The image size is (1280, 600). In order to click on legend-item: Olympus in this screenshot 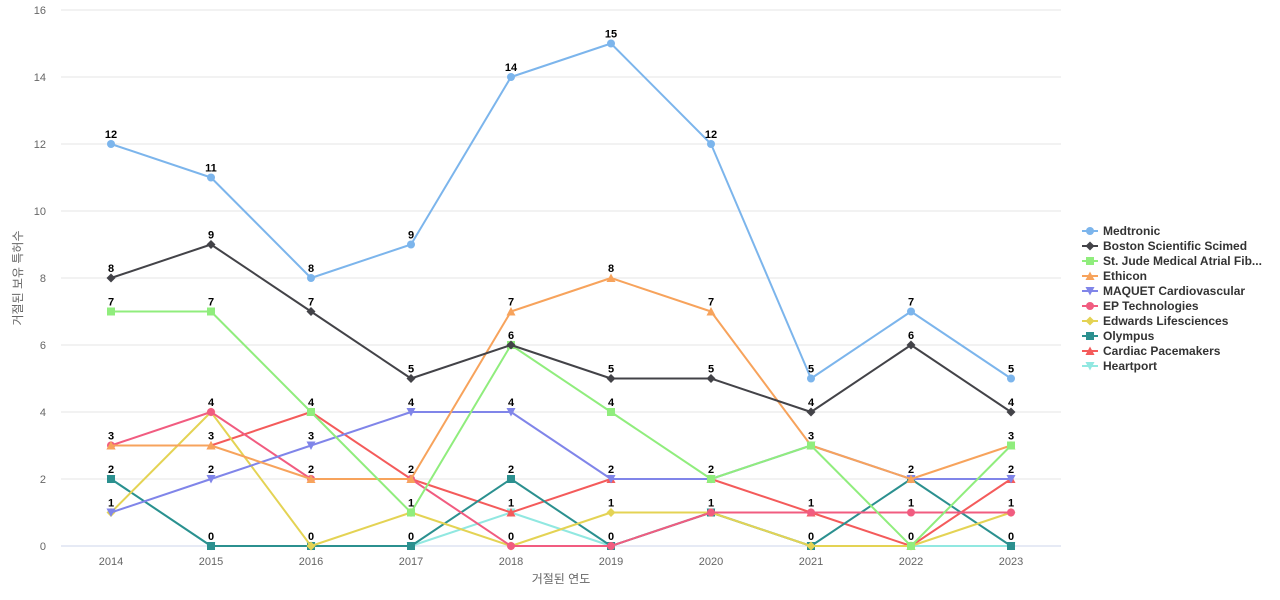, I will do `click(1118, 336)`.